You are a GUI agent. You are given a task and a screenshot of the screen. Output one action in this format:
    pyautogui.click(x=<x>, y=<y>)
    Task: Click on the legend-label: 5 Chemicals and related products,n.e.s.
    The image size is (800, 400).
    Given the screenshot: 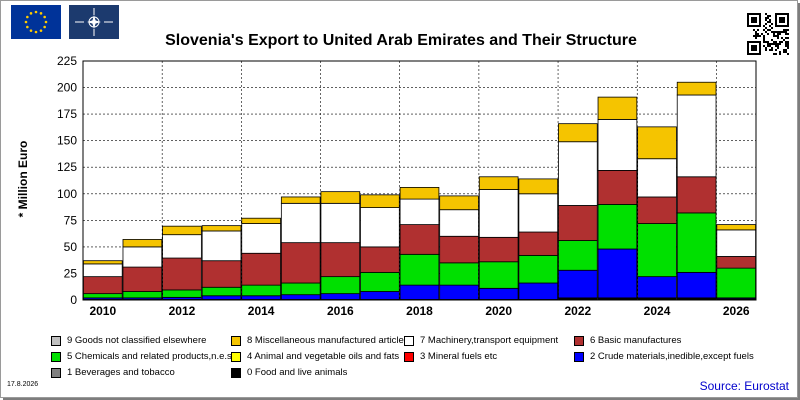 What is the action you would take?
    pyautogui.click(x=151, y=356)
    